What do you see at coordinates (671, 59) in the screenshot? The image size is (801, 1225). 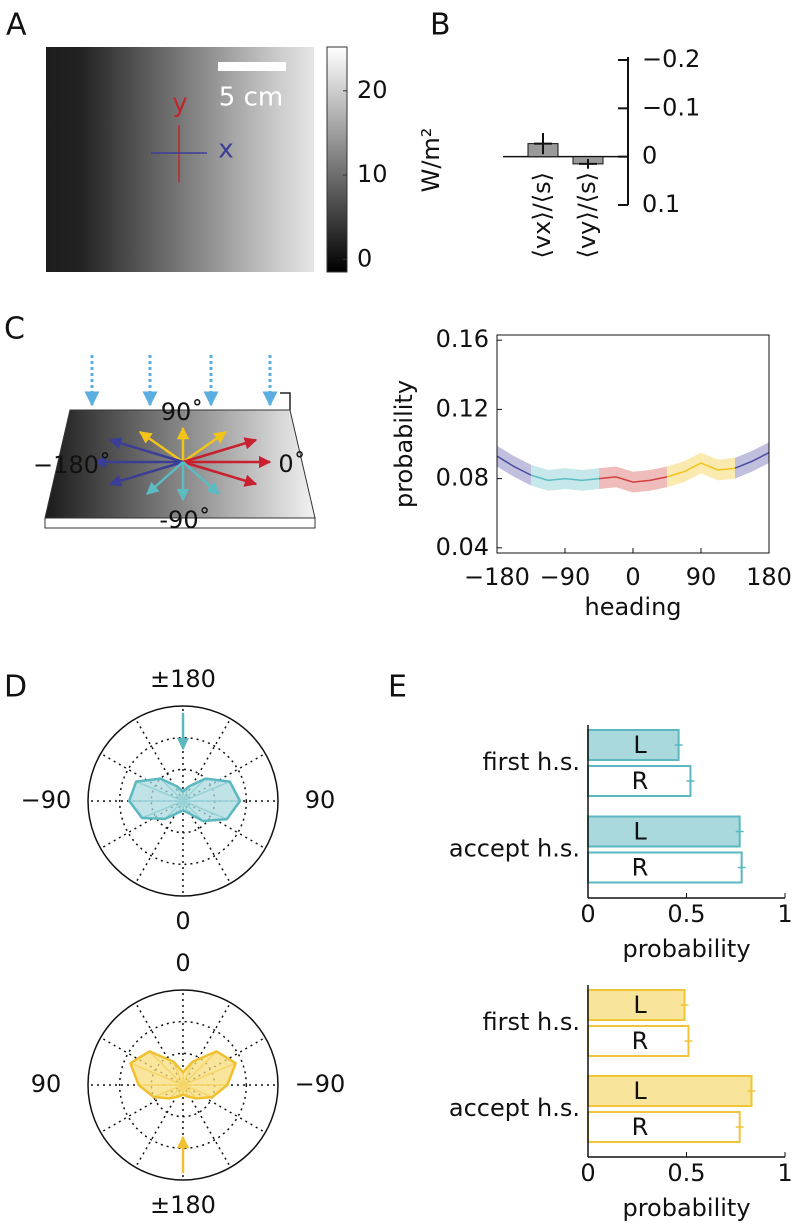 I see `y-tick-label: −0.2` at bounding box center [671, 59].